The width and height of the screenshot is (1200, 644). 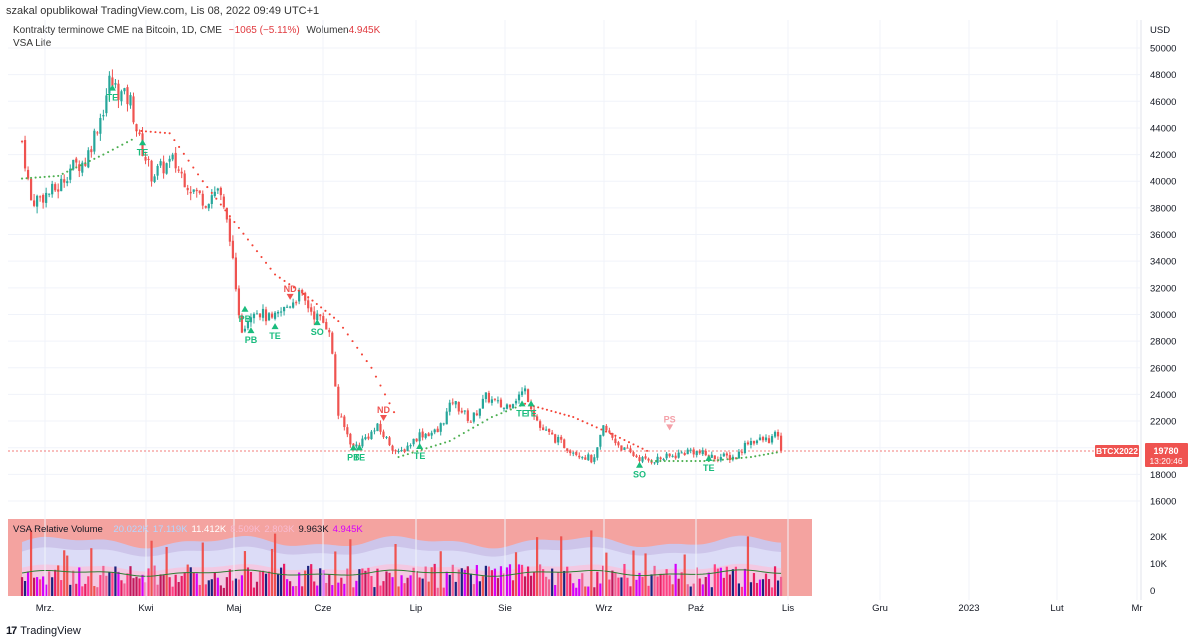 What do you see at coordinates (359, 447) in the screenshot?
I see `signal-up-icon` at bounding box center [359, 447].